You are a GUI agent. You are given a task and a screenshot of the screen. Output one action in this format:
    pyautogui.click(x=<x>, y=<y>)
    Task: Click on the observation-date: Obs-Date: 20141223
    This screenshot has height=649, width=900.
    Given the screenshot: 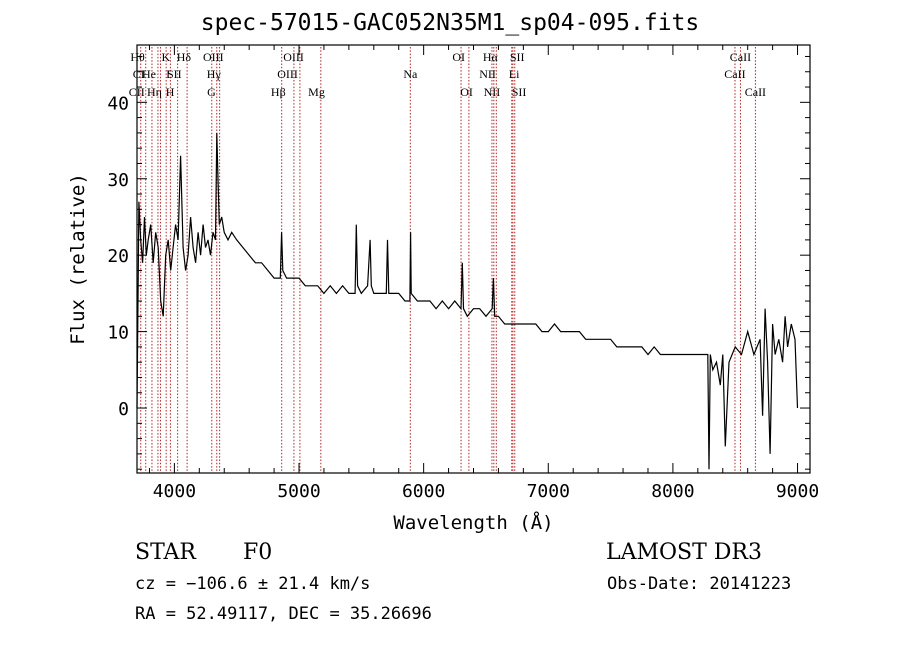 What is the action you would take?
    pyautogui.click(x=699, y=584)
    